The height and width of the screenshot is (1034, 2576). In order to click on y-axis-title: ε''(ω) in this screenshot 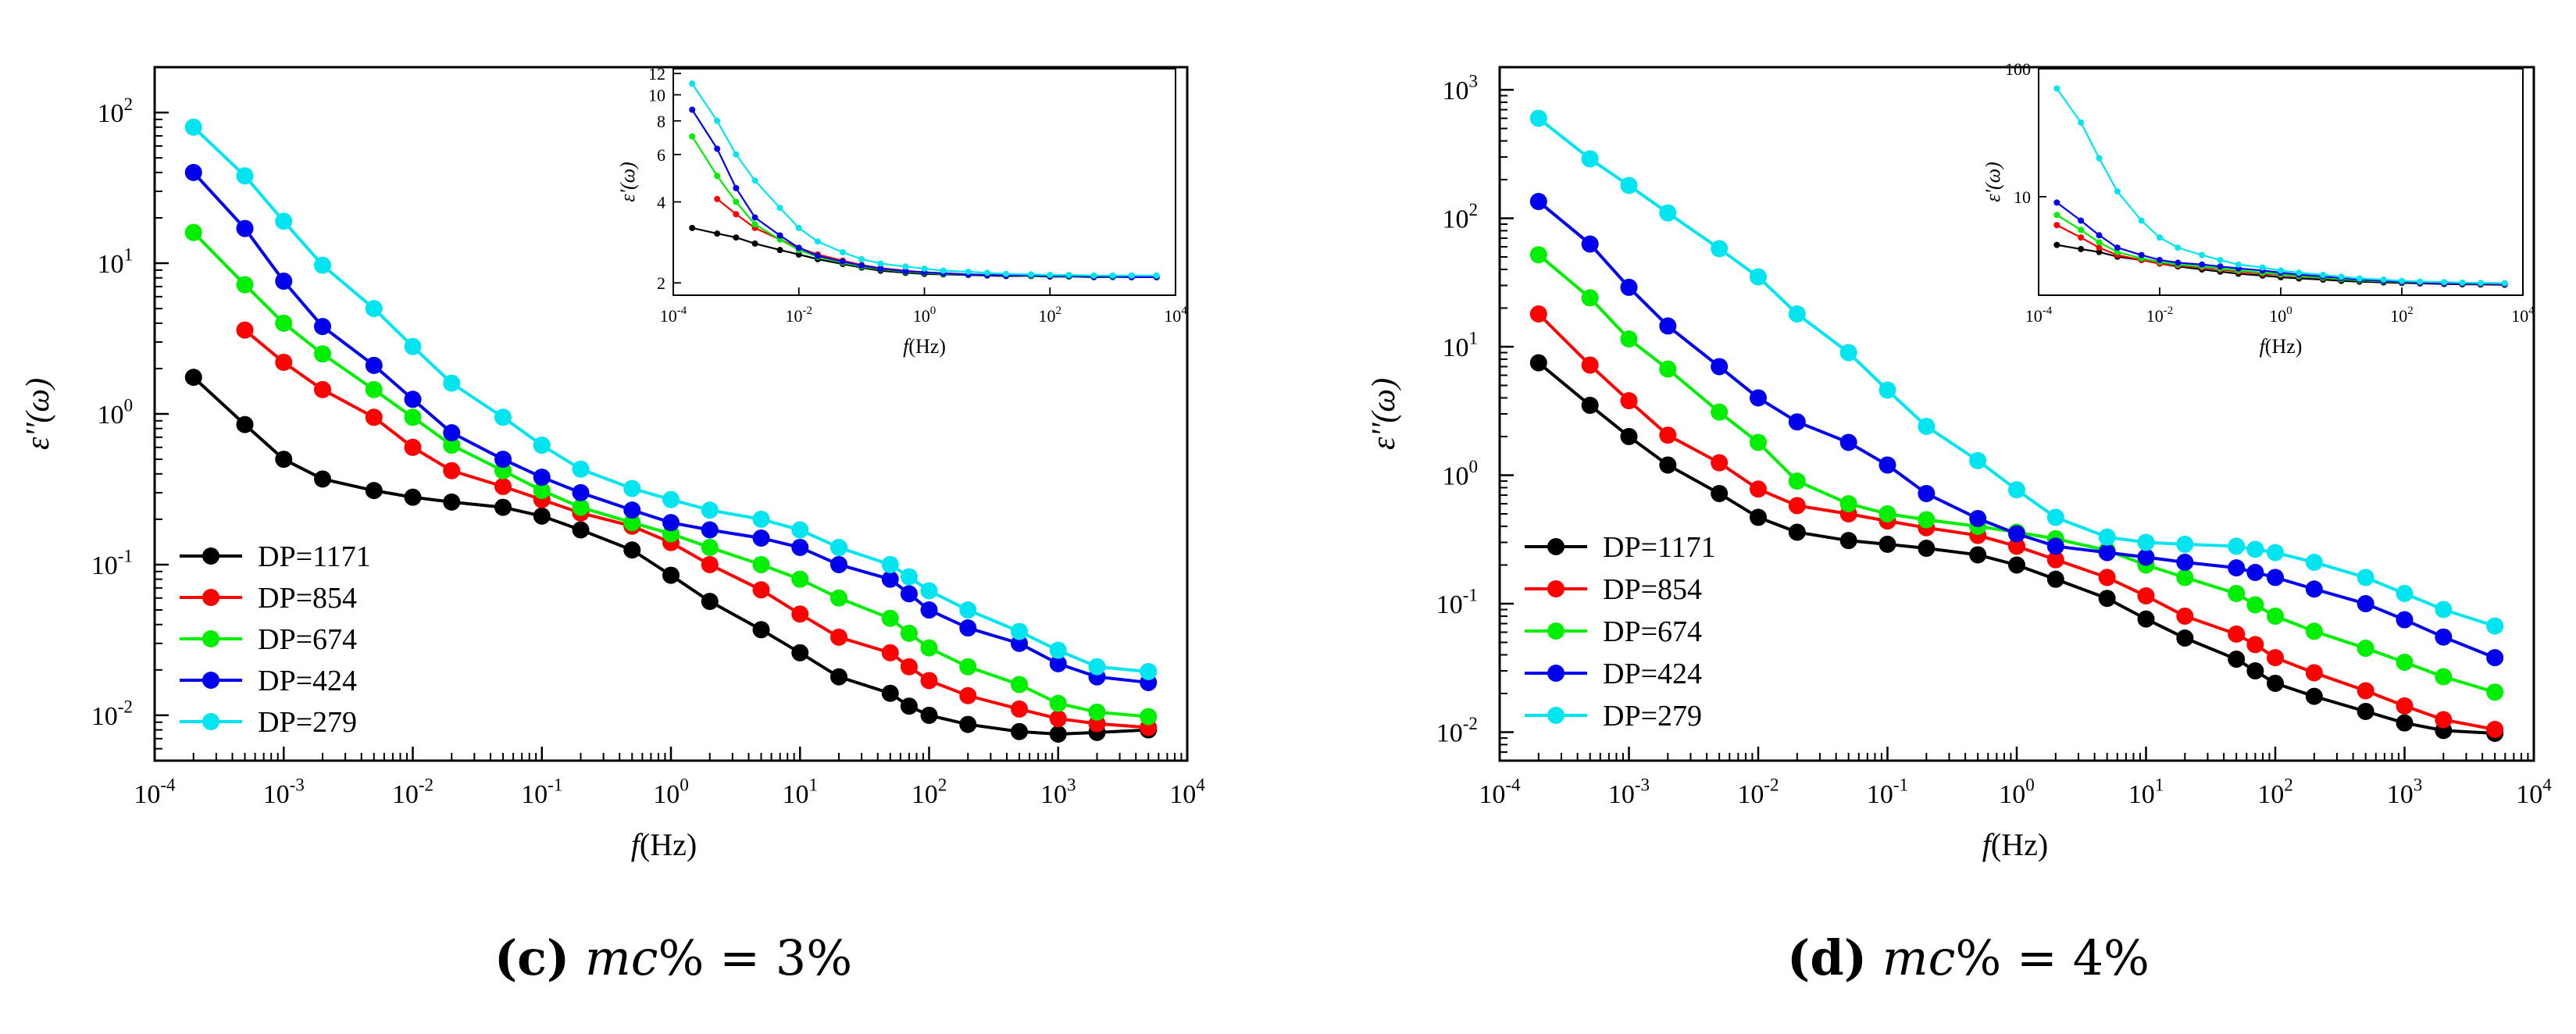, I will do `click(38, 414)`.